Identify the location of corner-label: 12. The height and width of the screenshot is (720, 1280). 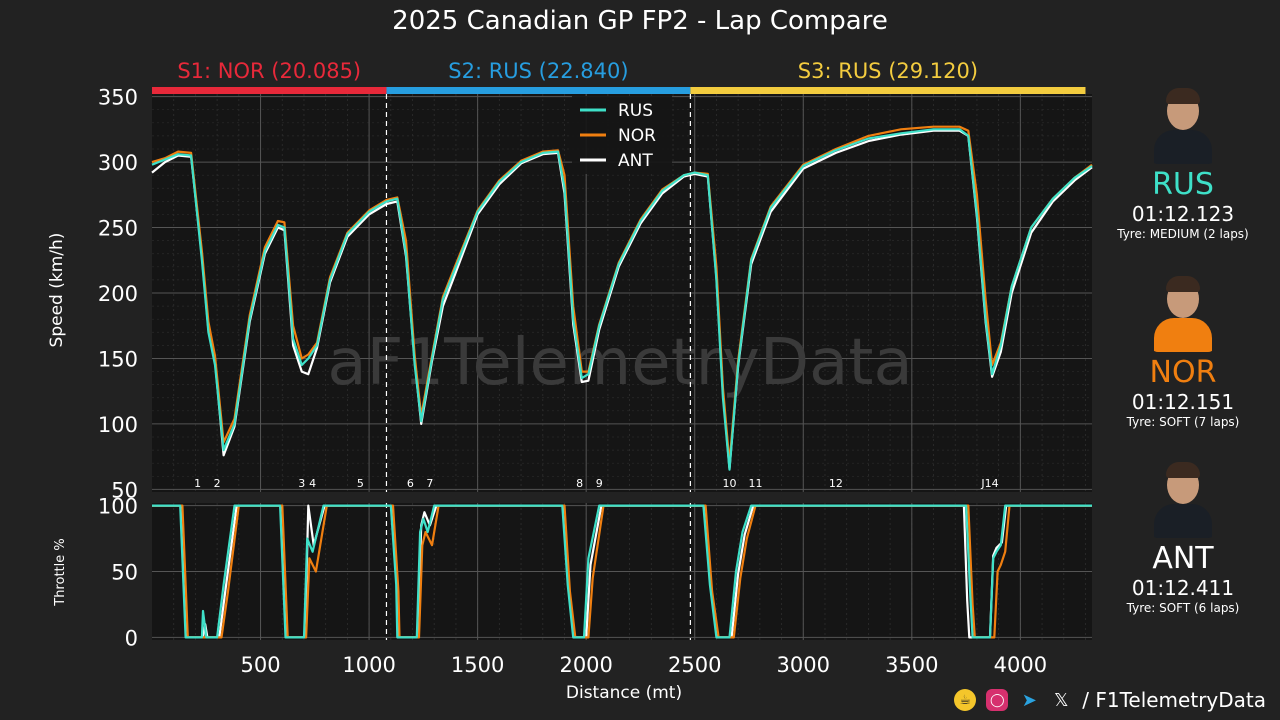
(836, 483).